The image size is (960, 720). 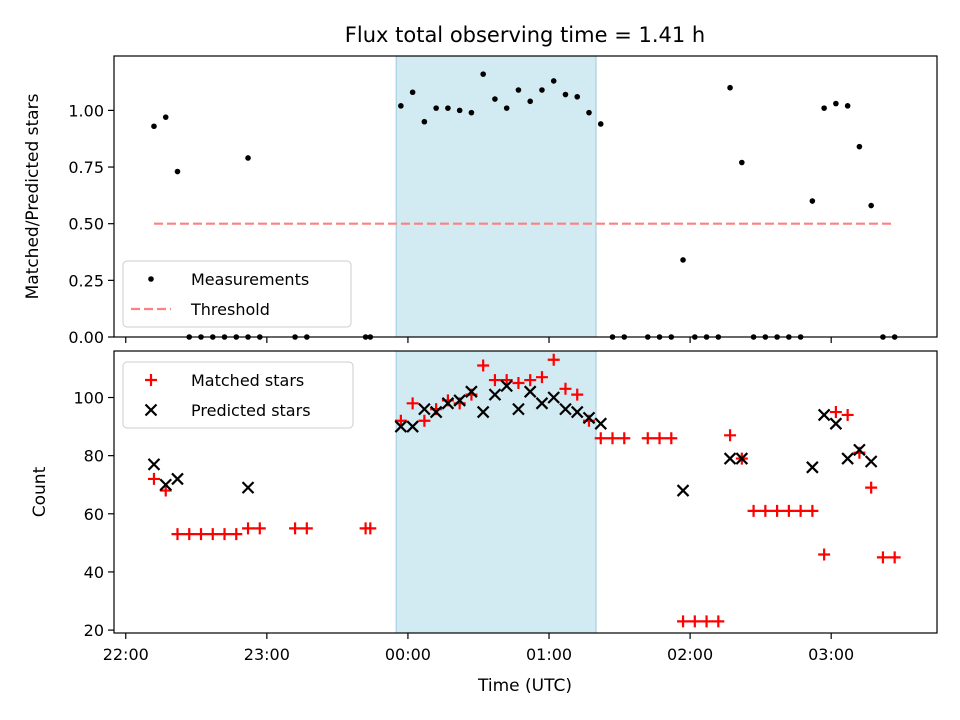 What do you see at coordinates (250, 279) in the screenshot?
I see `legend-label: Measurements` at bounding box center [250, 279].